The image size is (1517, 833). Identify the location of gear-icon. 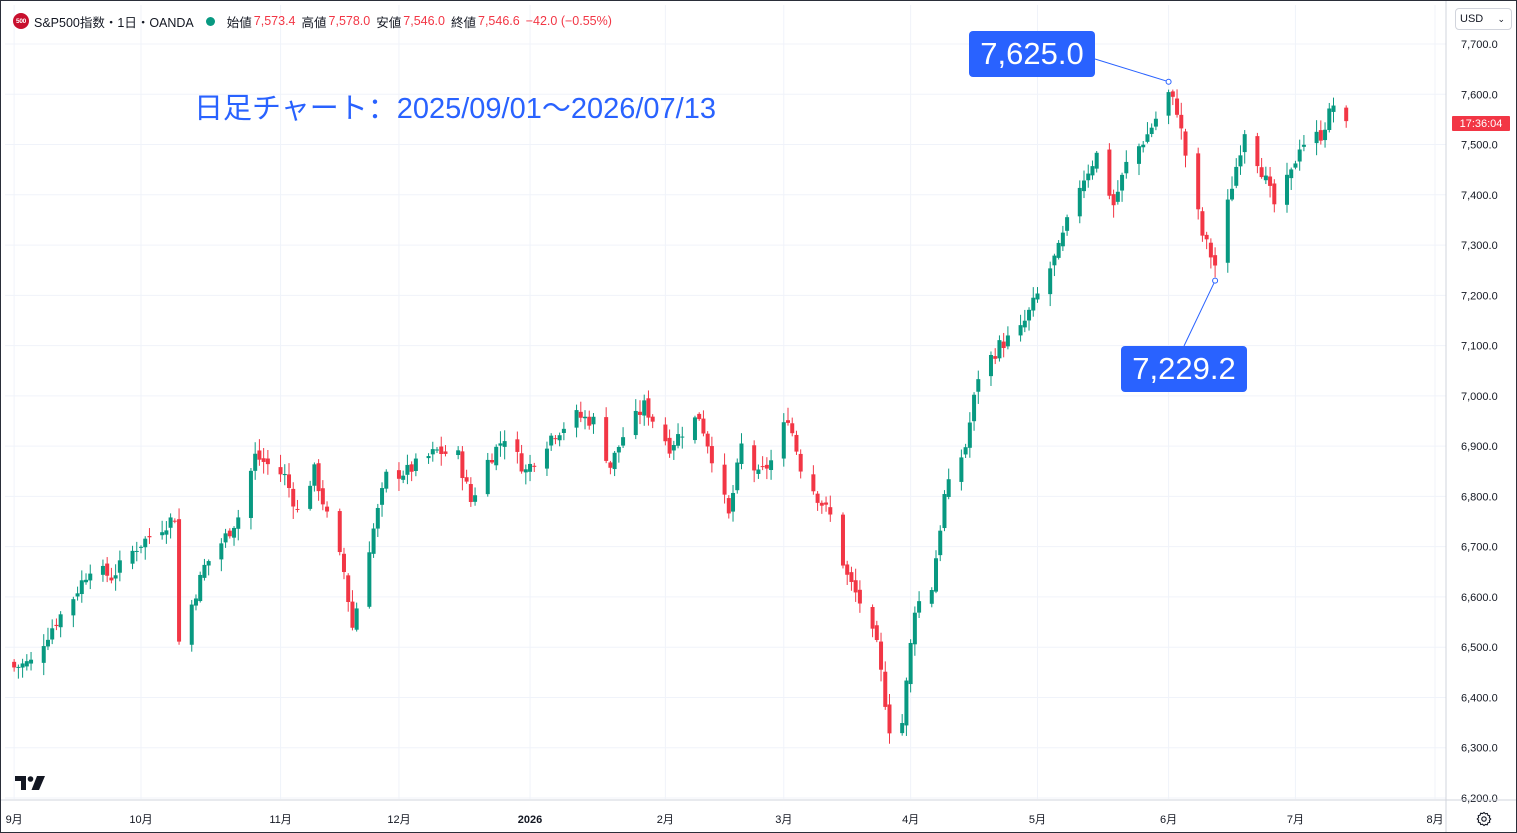
(1484, 819).